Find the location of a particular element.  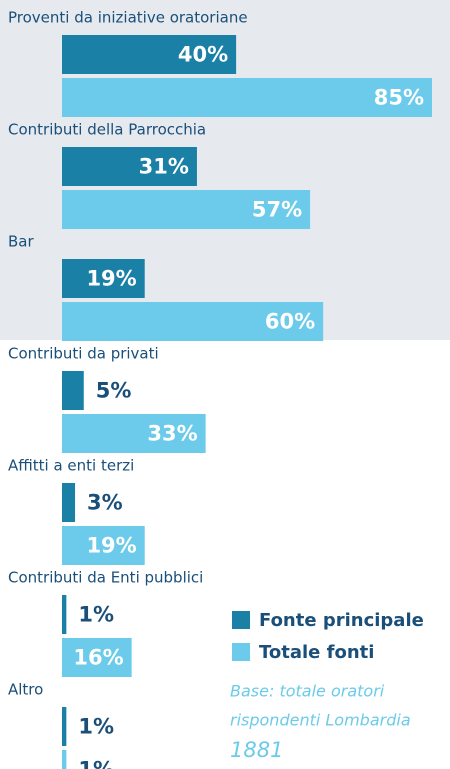

value-label: 31% is located at coordinates (164, 167).